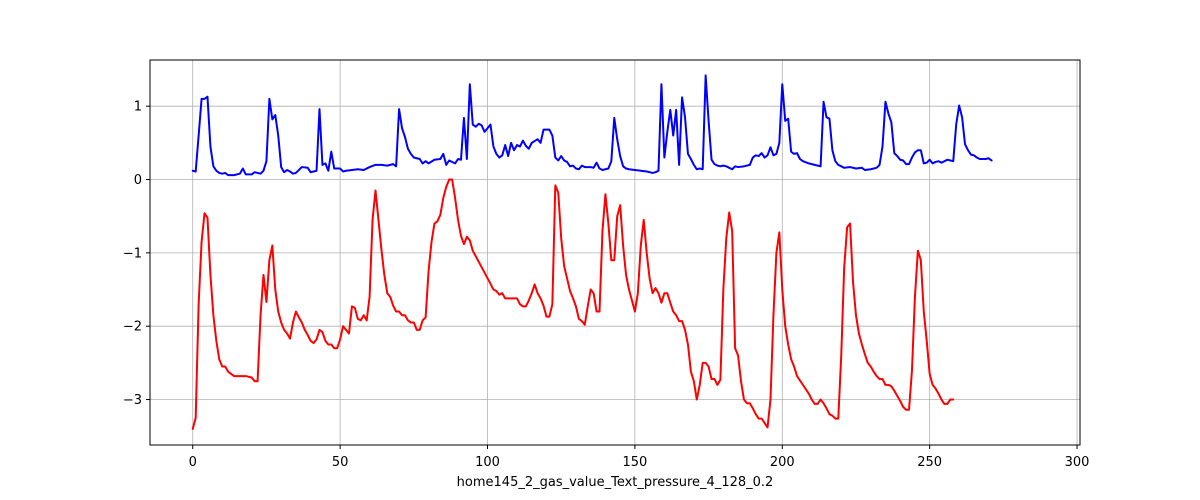 This screenshot has height=500, width=1200. Describe the element at coordinates (132, 400) in the screenshot. I see `y-tick-label: −3` at that location.